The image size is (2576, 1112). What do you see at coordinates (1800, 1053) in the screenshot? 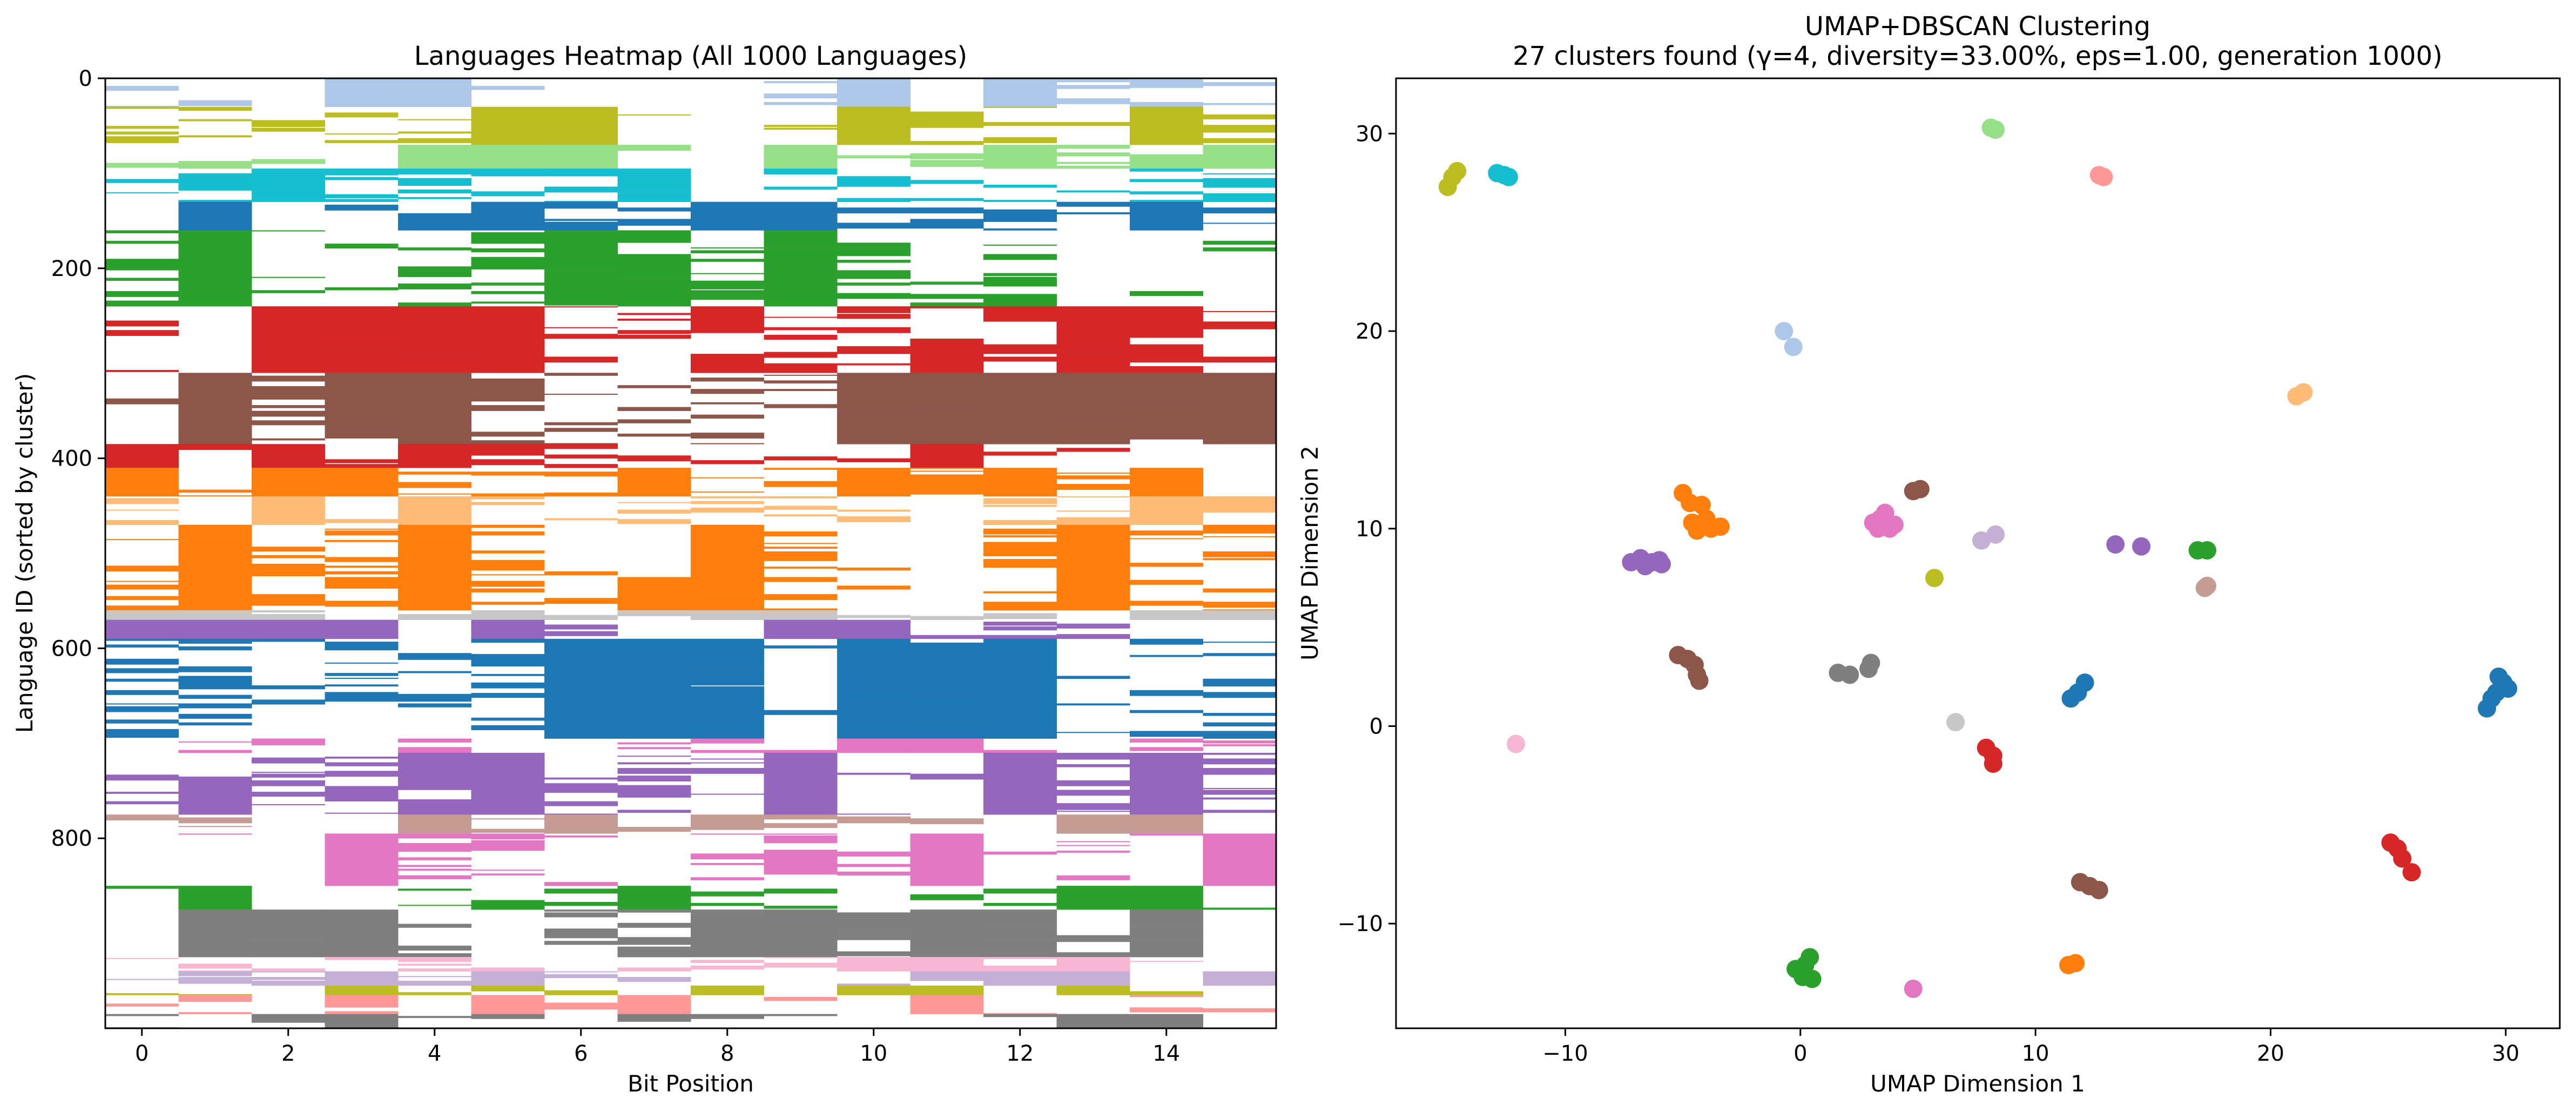
I see `scatter-x-tick-label: 0` at bounding box center [1800, 1053].